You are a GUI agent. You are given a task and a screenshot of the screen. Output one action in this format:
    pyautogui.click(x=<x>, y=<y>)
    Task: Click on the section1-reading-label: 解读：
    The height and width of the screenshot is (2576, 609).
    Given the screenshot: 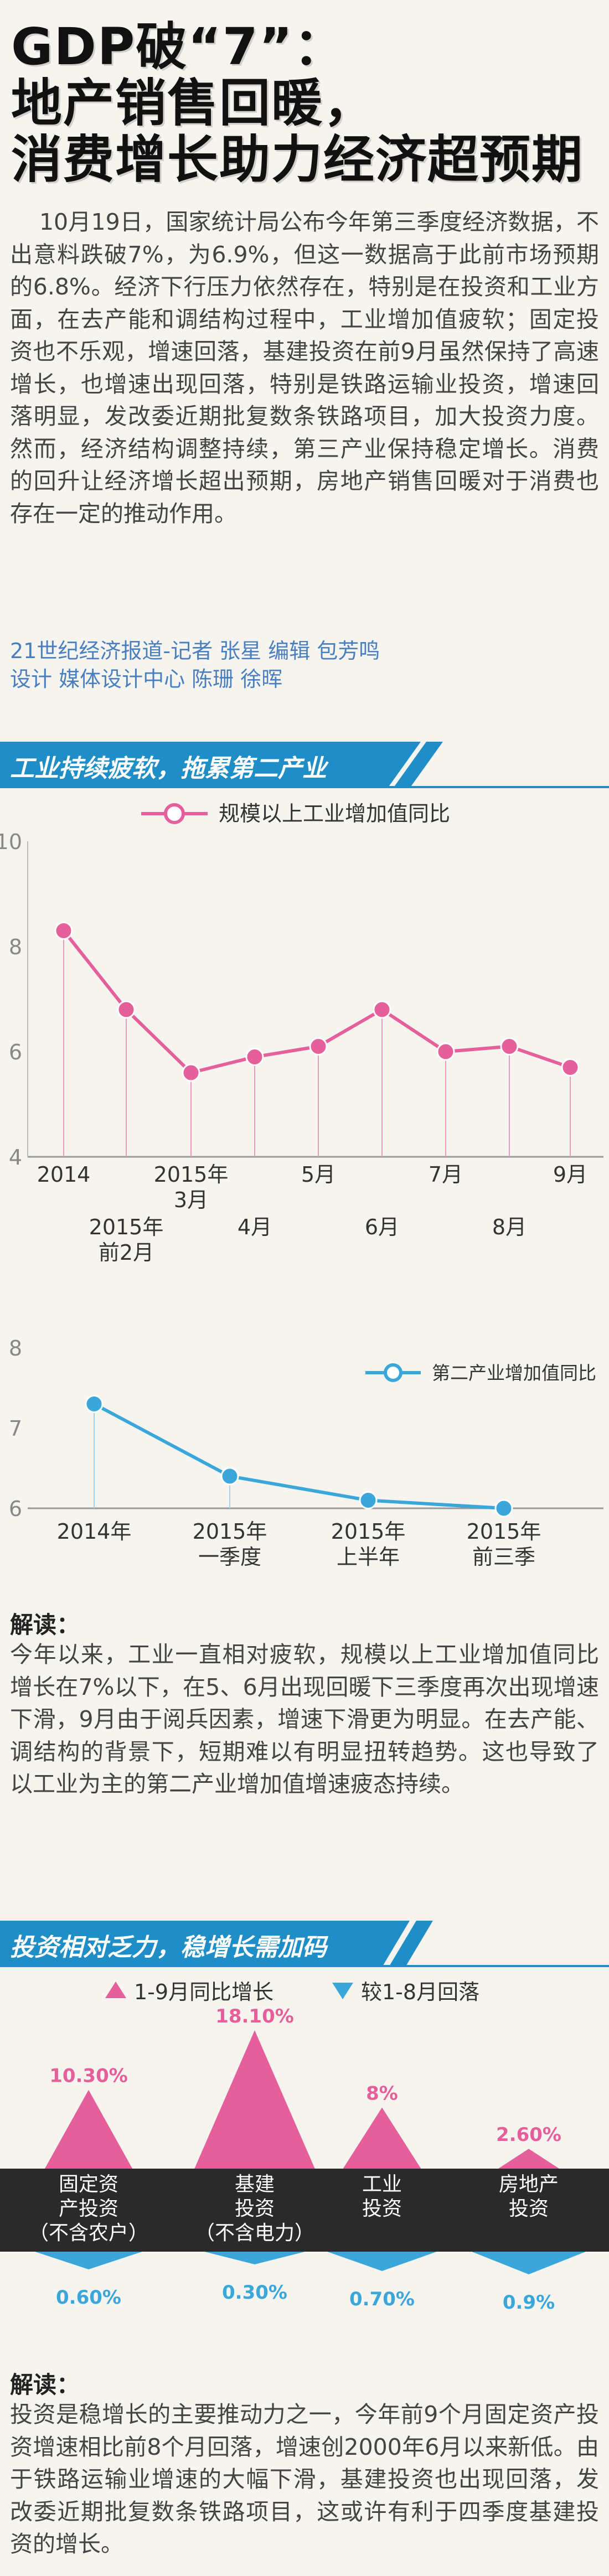 What is the action you would take?
    pyautogui.click(x=45, y=1624)
    